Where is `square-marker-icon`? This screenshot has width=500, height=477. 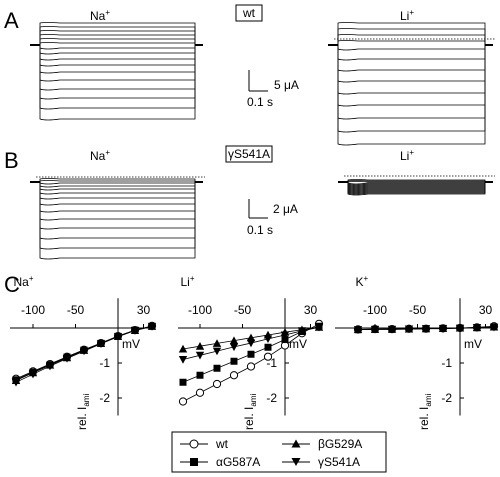 square-marker-icon is located at coordinates (194, 462).